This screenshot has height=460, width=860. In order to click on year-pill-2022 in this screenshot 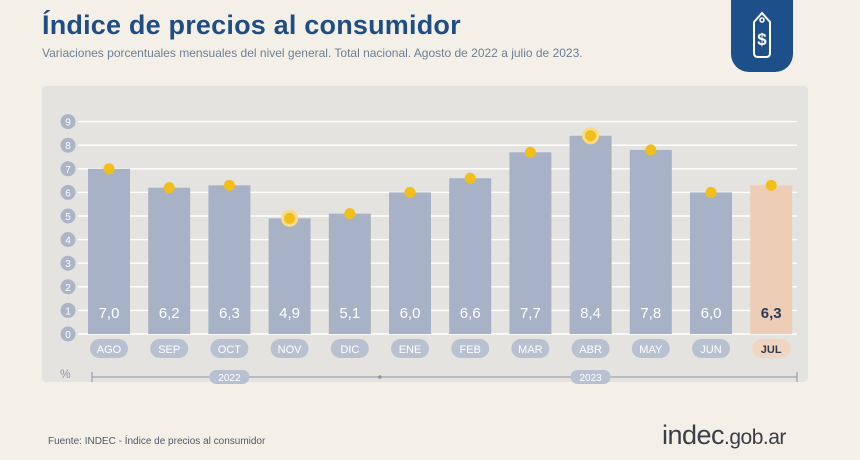, I will do `click(229, 377)`.